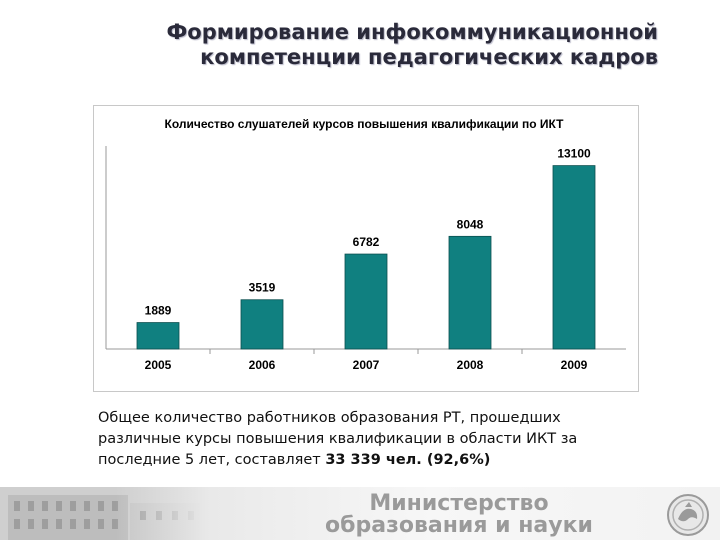 The image size is (720, 540). I want to click on x-tick-label-2007: 2007, so click(366, 365).